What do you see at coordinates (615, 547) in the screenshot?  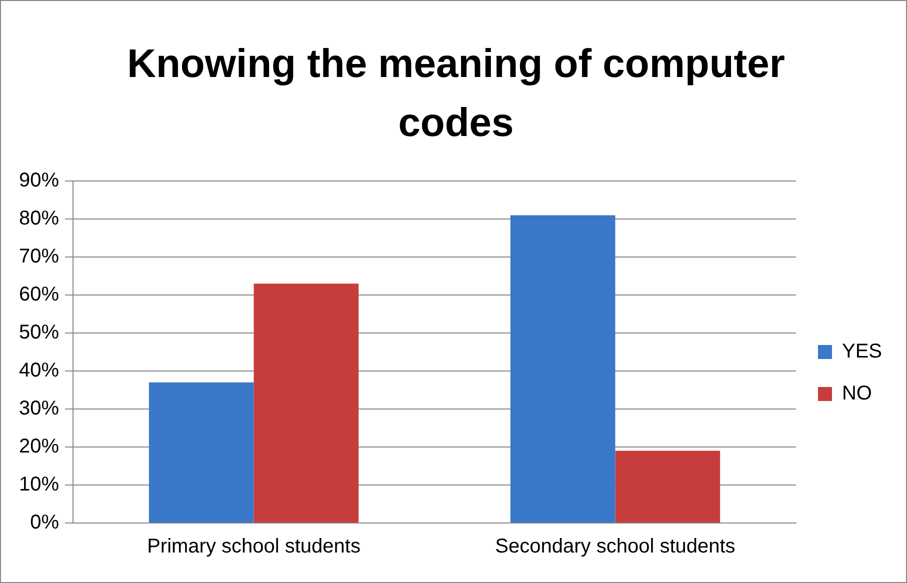 I see `x-tick-label: Secondary school students` at bounding box center [615, 547].